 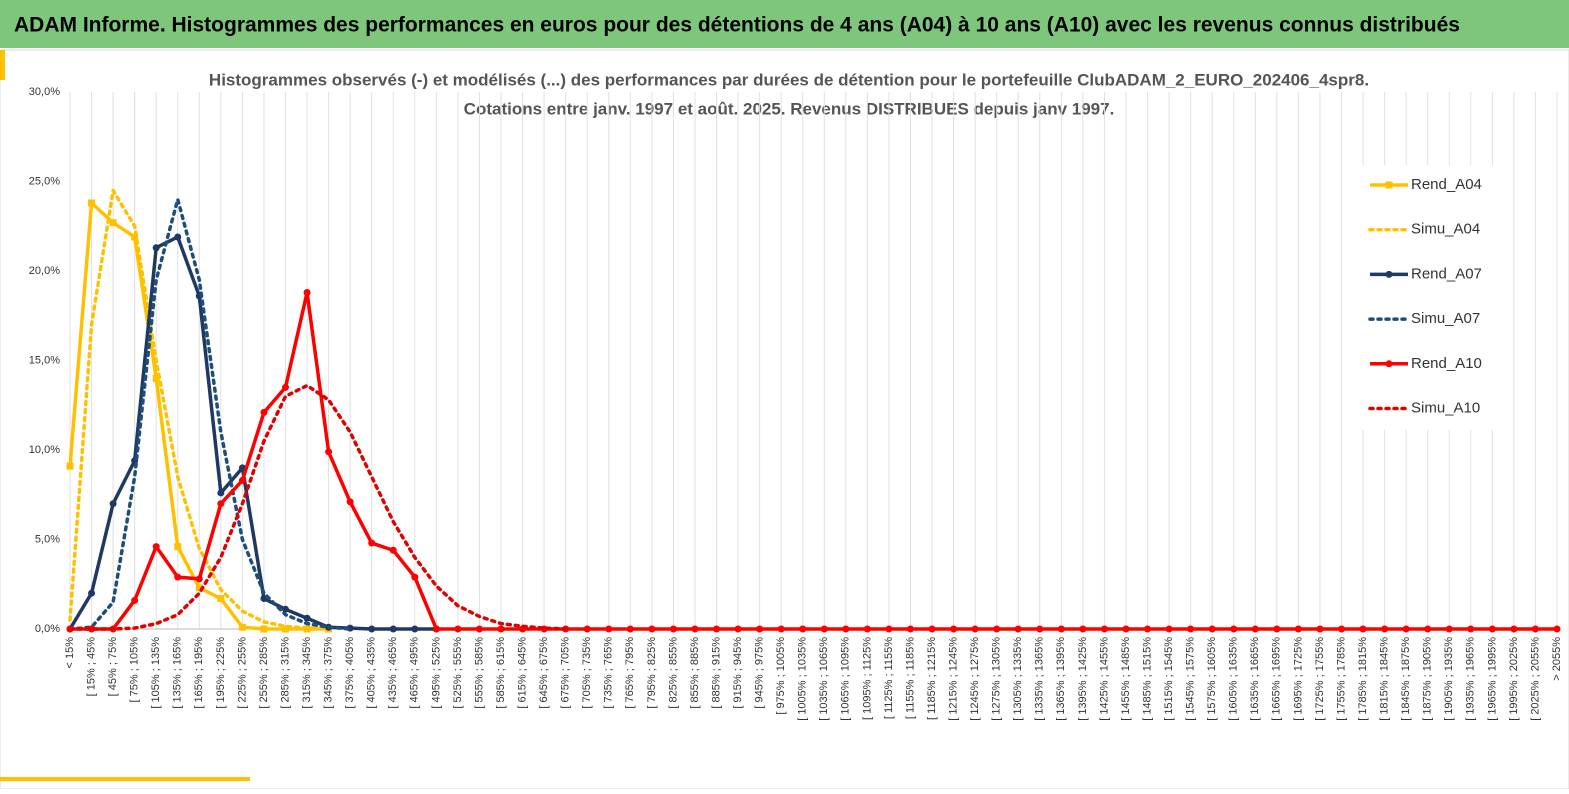 What do you see at coordinates (44, 92) in the screenshot?
I see `y-tick-label: 30,0%` at bounding box center [44, 92].